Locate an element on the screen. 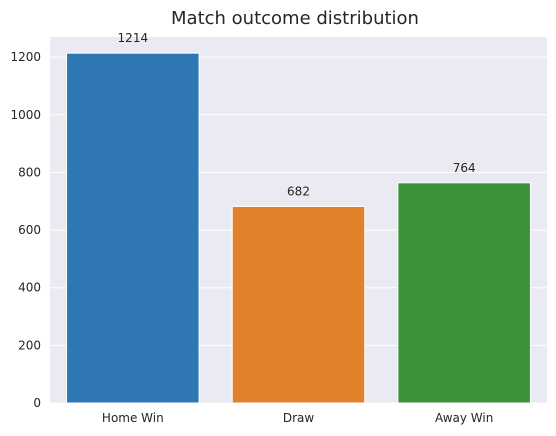 Image resolution: width=556 pixels, height=436 pixels. y-tick-label: 800 is located at coordinates (29, 172).